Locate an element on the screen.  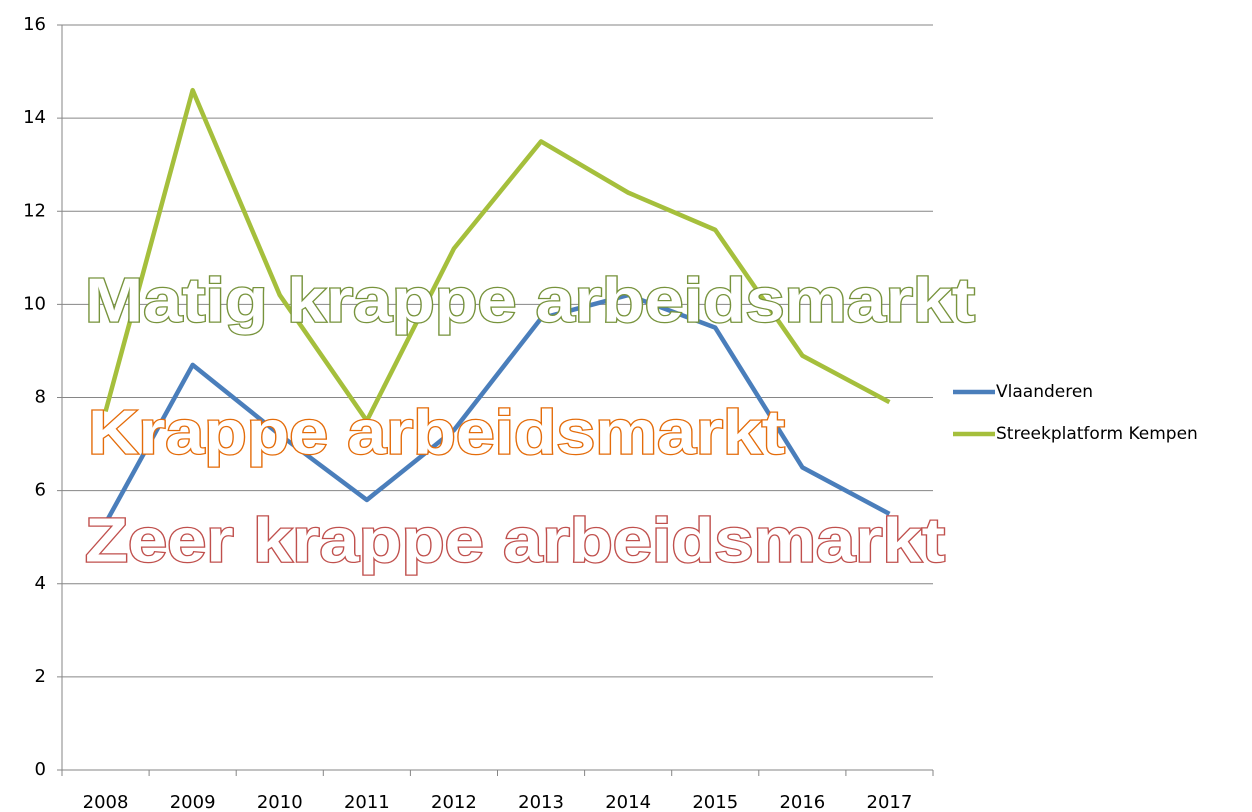
legend-label: Streekplatform Kempen is located at coordinates (1097, 434).